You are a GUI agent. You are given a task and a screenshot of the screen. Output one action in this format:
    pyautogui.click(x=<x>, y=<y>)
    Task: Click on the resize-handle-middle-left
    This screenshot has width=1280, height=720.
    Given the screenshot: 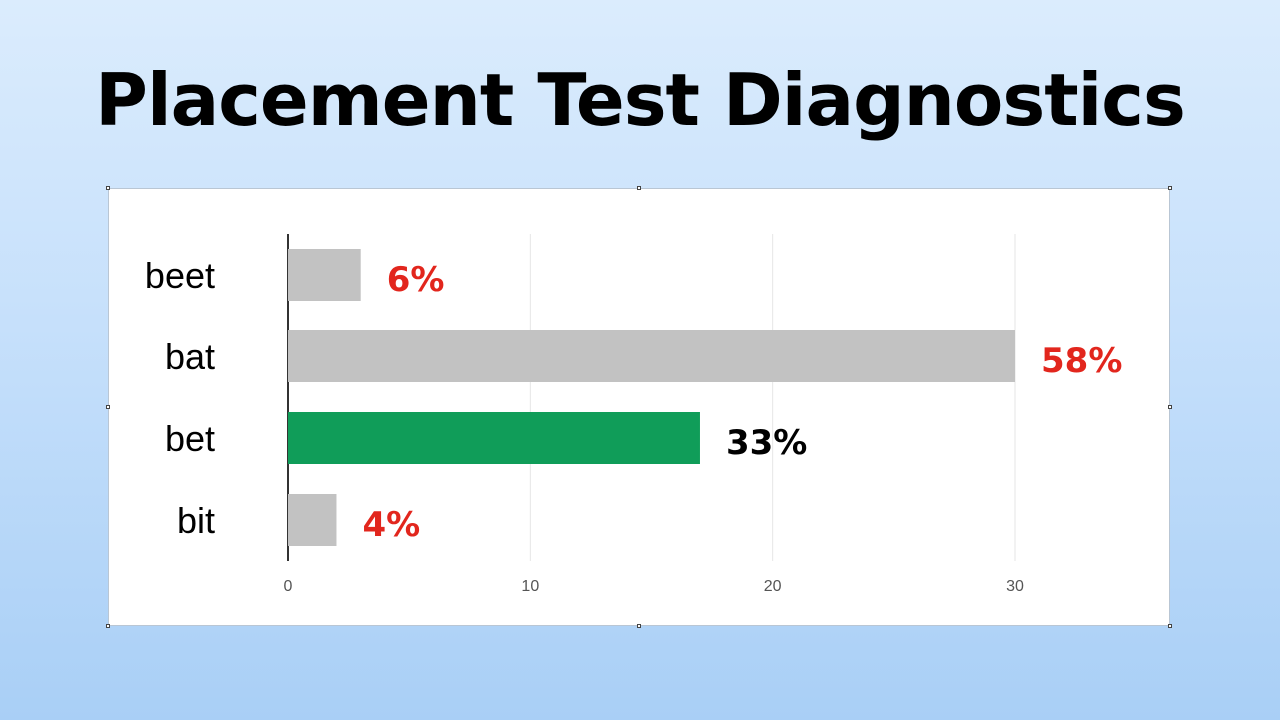 What is the action you would take?
    pyautogui.click(x=108, y=407)
    